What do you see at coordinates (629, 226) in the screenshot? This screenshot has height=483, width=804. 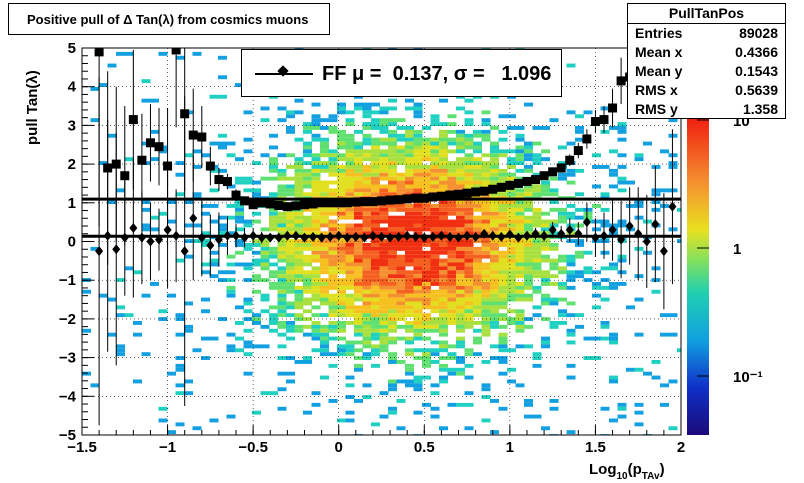 I see `mean-point` at bounding box center [629, 226].